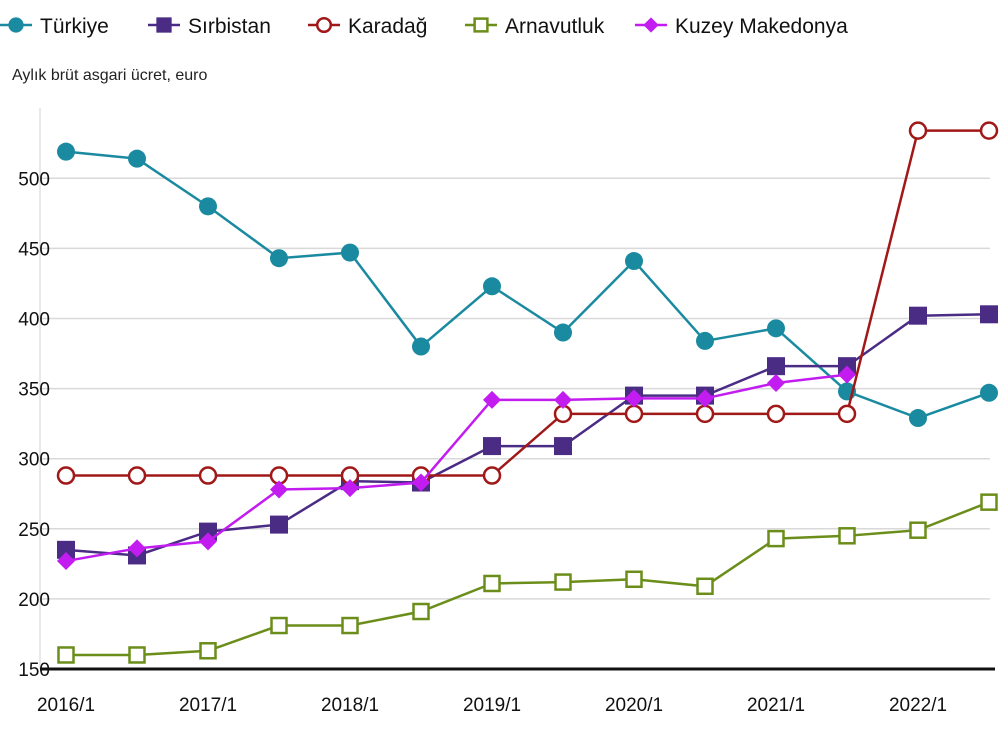  Describe the element at coordinates (208, 705) in the screenshot. I see `x-tick-label: 2017/1` at that location.